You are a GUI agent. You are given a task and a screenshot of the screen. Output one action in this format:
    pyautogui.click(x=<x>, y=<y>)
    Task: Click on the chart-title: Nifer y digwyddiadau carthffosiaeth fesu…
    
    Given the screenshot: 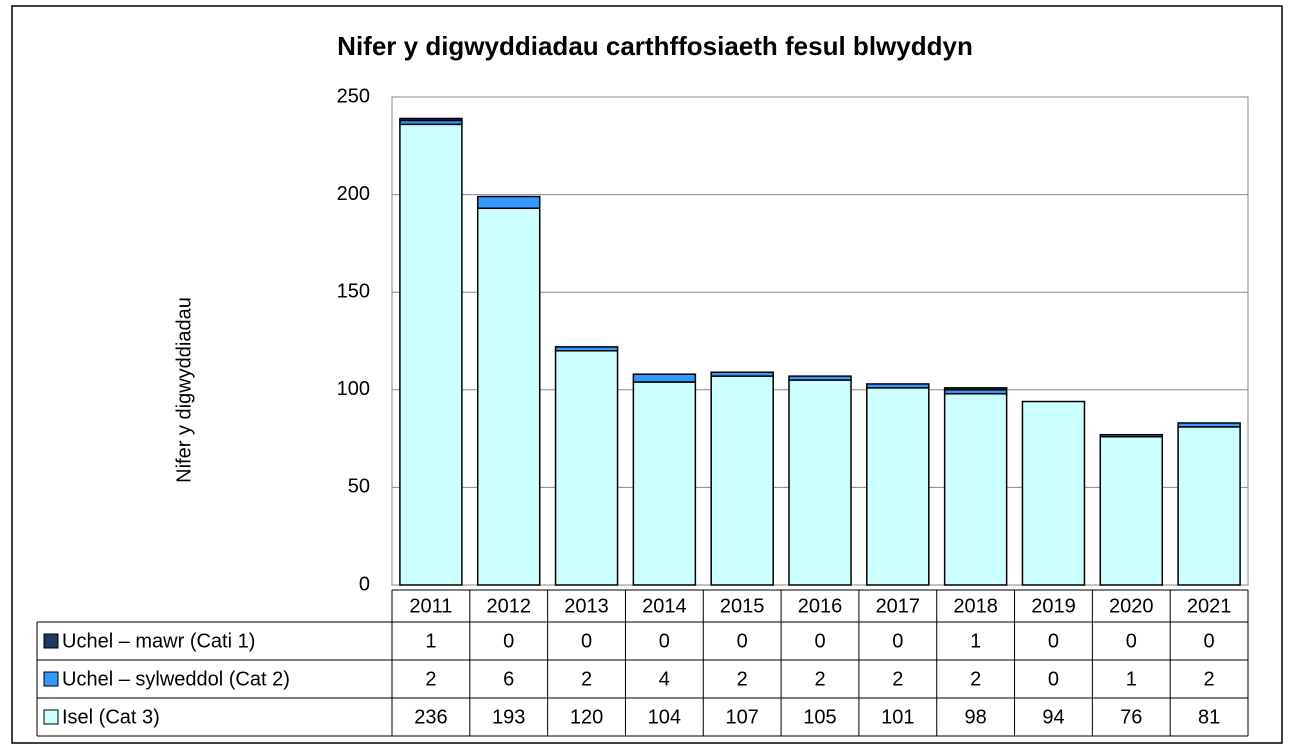 What is the action you would take?
    pyautogui.click(x=655, y=46)
    